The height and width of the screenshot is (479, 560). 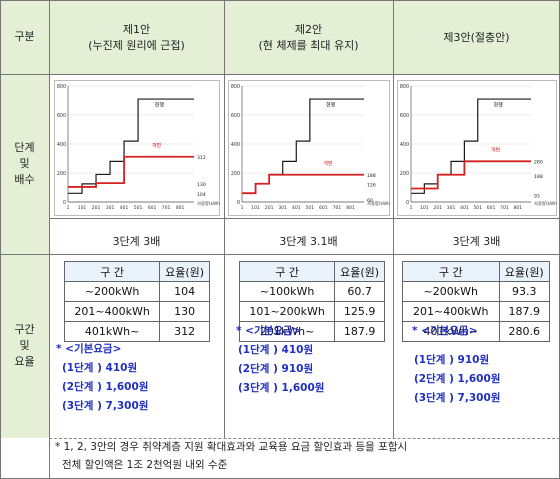 What do you see at coordinates (452, 360) in the screenshot?
I see `plan3-base-fee-1: (1단계 ) 910원` at bounding box center [452, 360].